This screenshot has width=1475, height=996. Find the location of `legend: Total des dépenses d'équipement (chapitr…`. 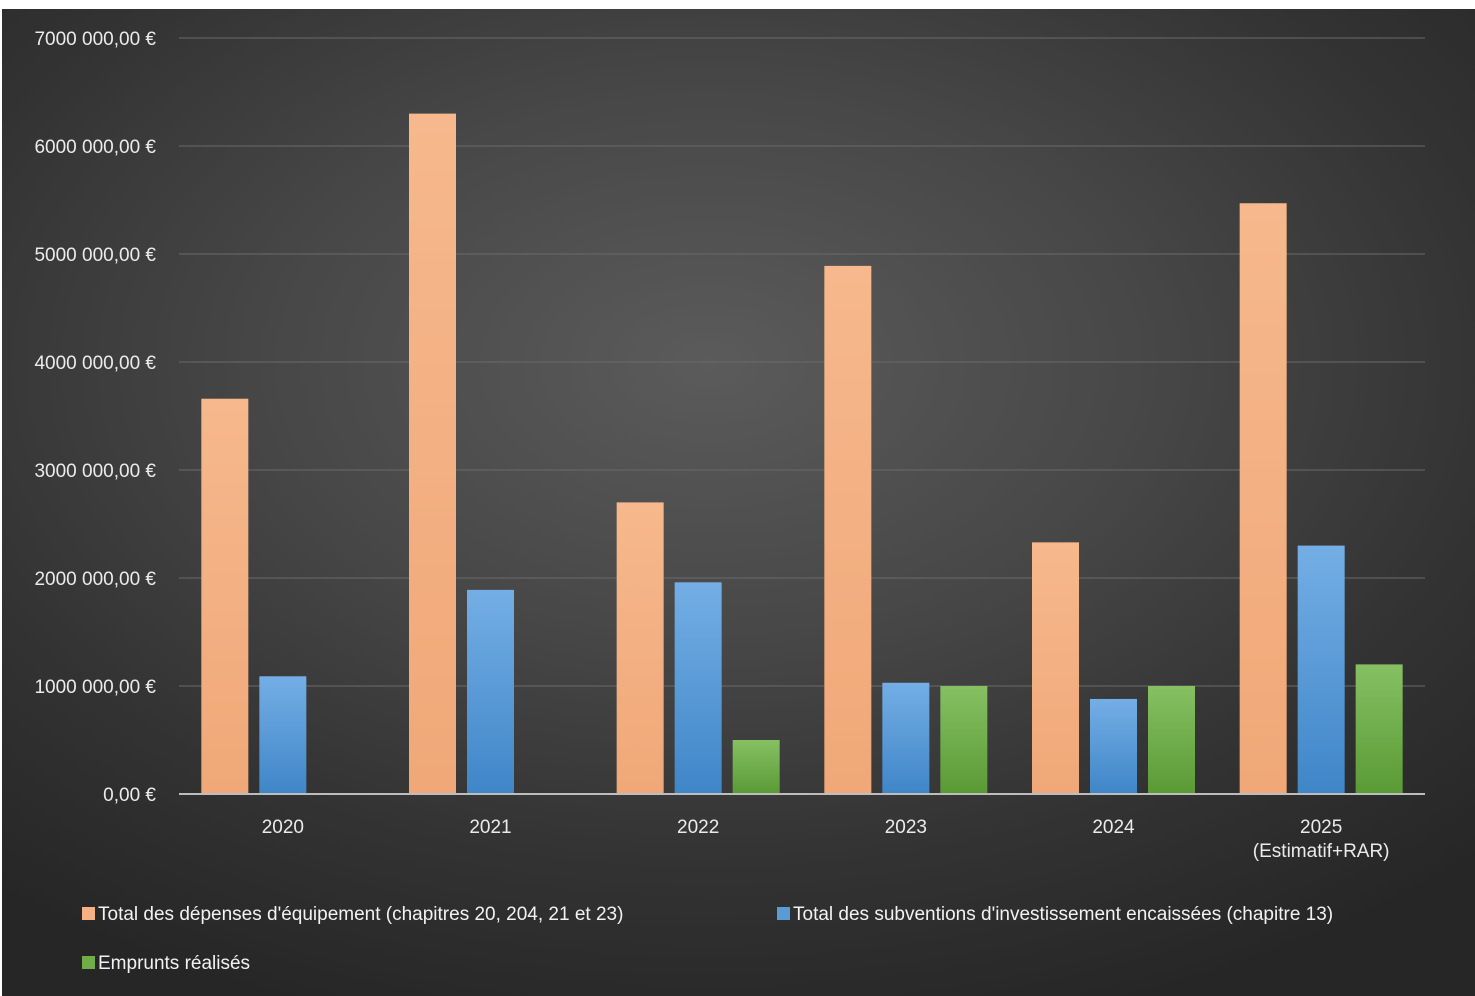

legend: Total des dépenses d'équipement (chapitr… is located at coordinates (707, 939).